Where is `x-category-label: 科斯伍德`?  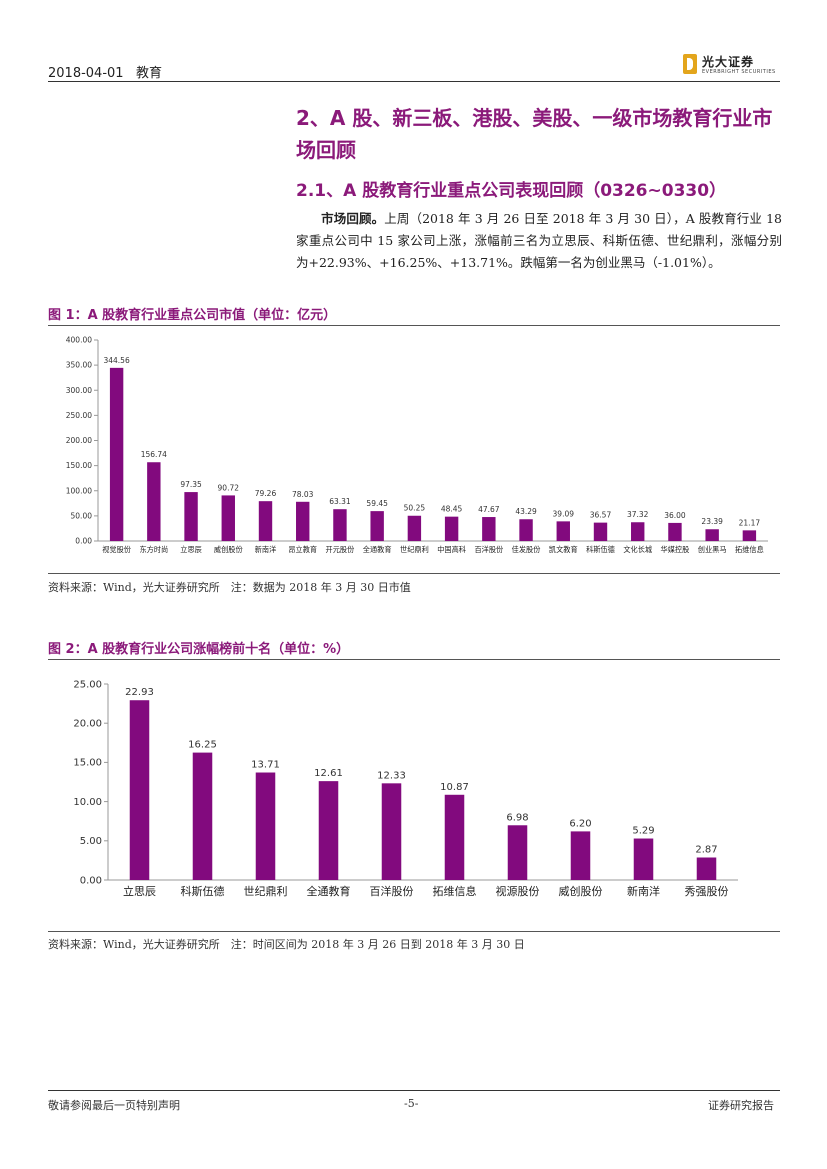
x-category-label: 科斯伍德 is located at coordinates (600, 549).